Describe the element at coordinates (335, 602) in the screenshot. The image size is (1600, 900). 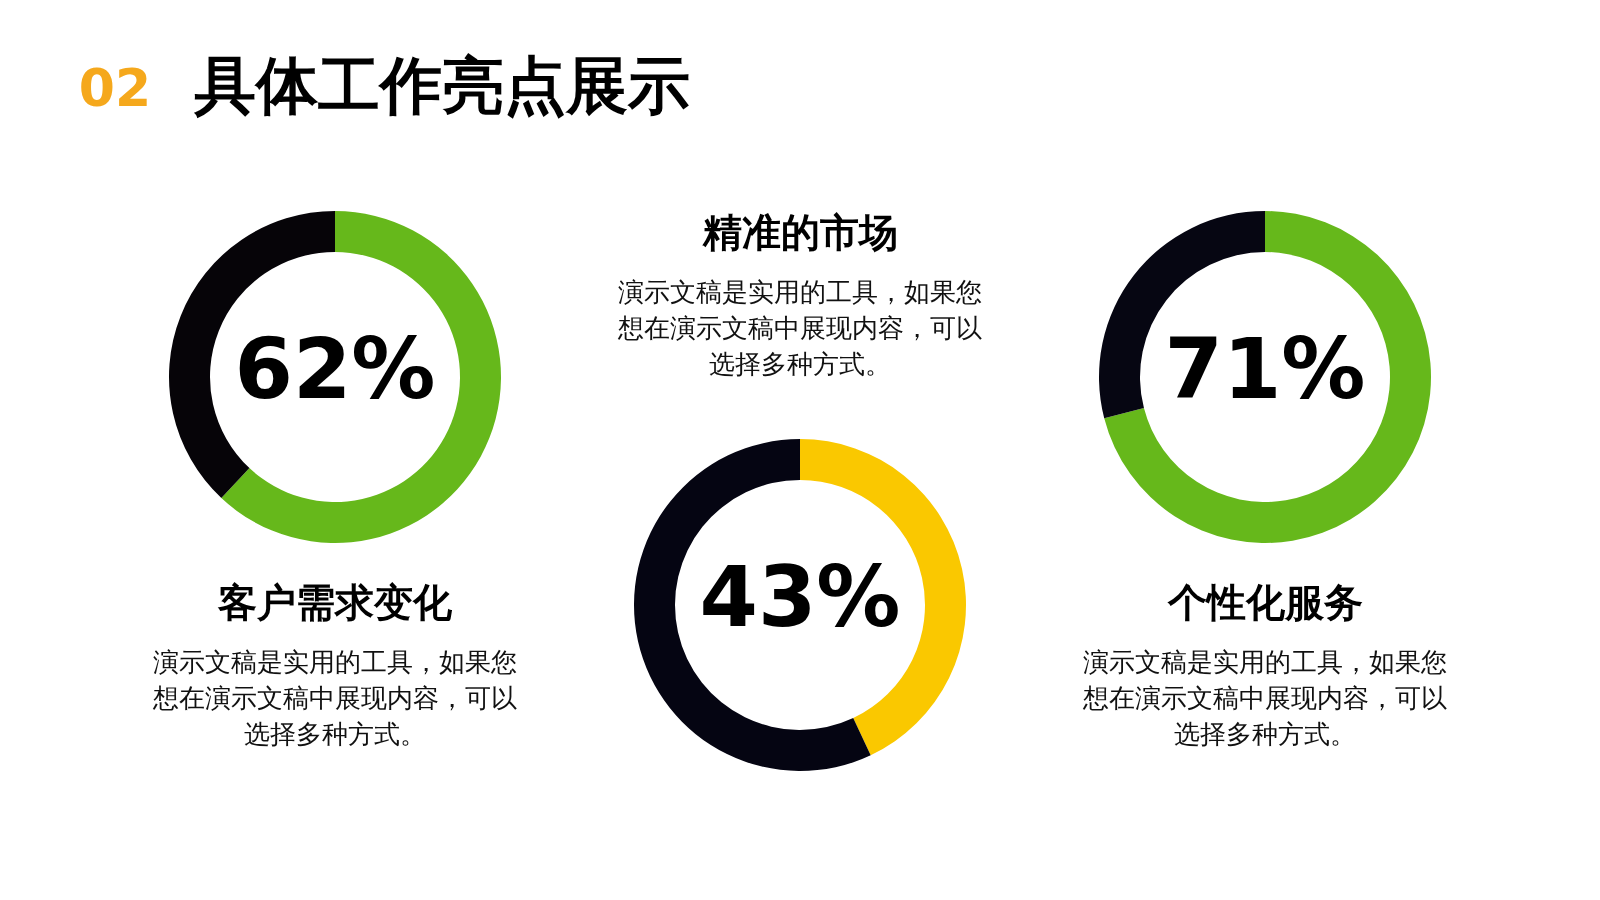
I see `text: 客户需求变化` at that location.